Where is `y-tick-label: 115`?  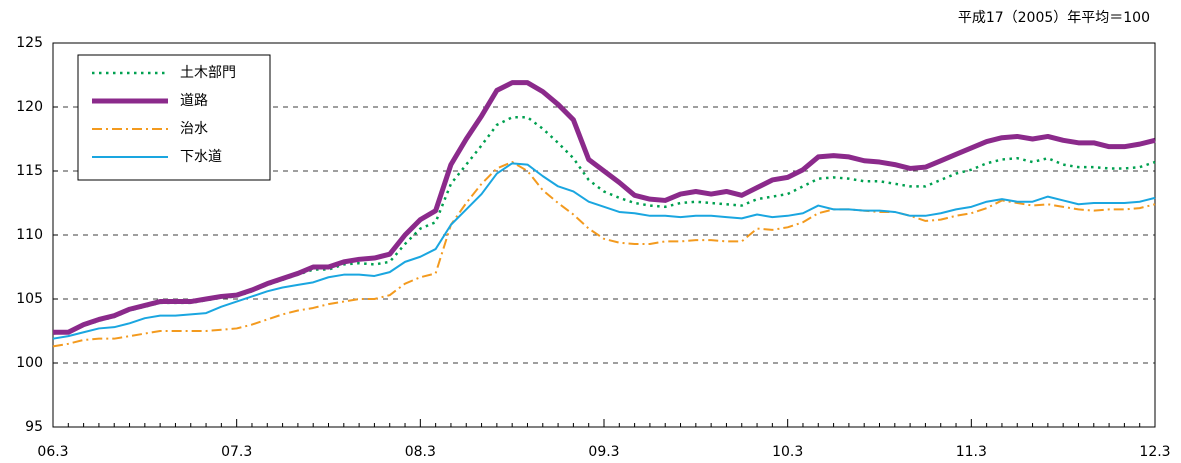 y-tick-label: 115 is located at coordinates (29, 171).